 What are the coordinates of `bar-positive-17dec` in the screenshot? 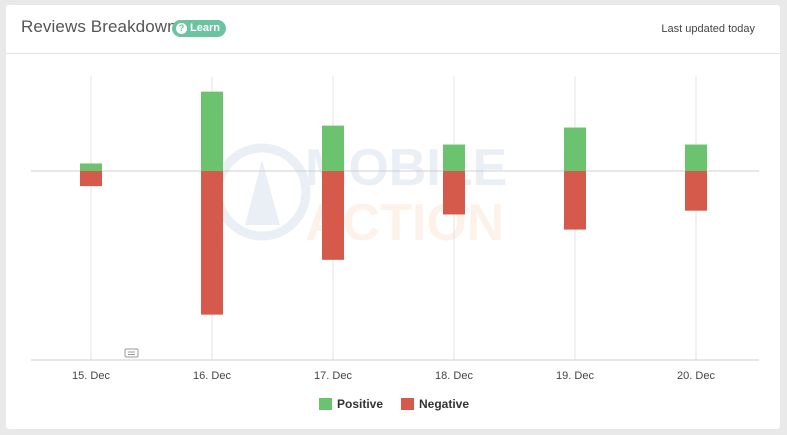 It's located at (333, 148).